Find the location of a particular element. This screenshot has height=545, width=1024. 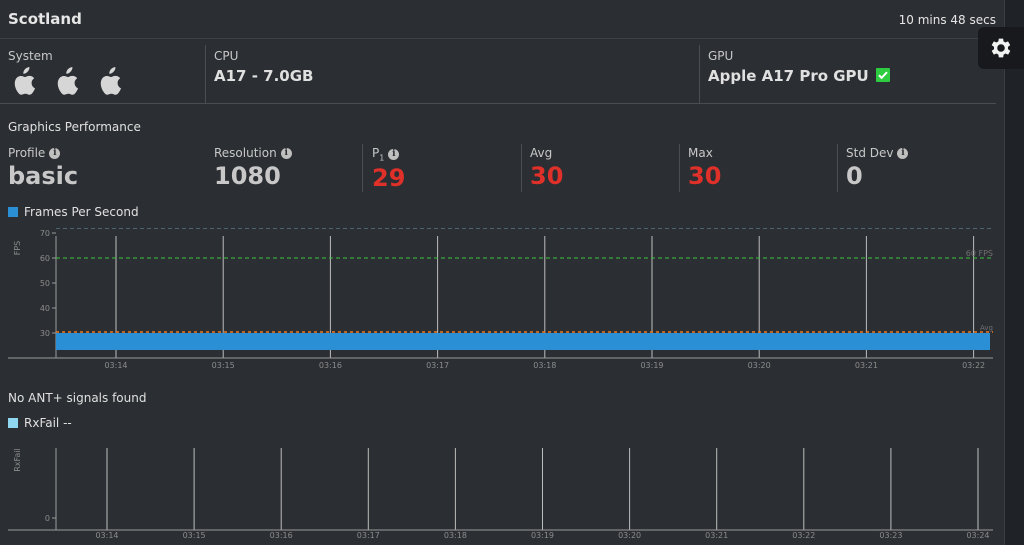

gpu-column: GPU Apple A17 Pro GPU is located at coordinates (848, 71).